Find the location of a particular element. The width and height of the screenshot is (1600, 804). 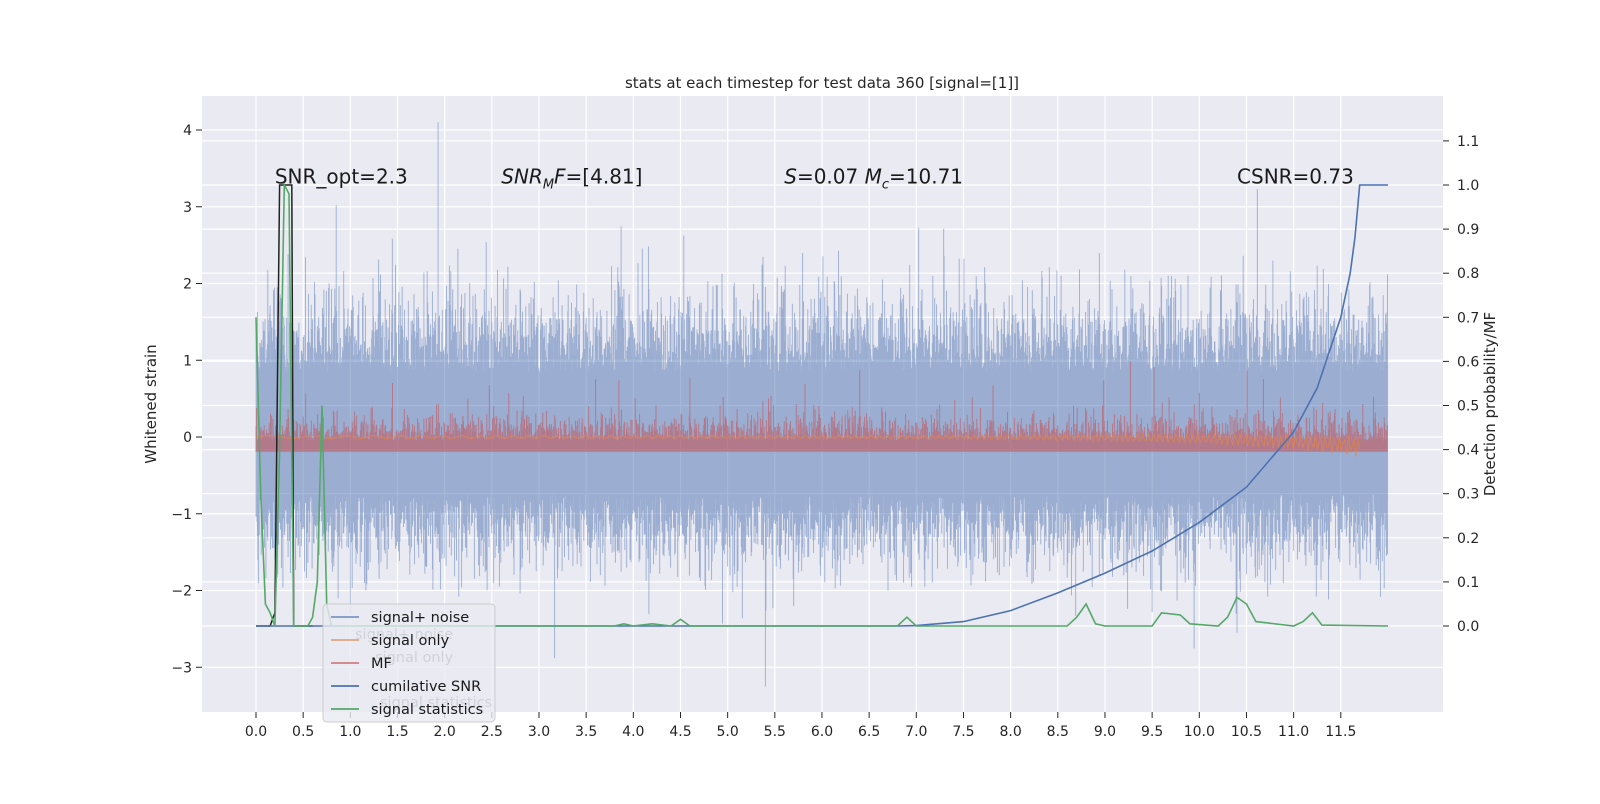

x-tick-label: 6.5 is located at coordinates (869, 732).